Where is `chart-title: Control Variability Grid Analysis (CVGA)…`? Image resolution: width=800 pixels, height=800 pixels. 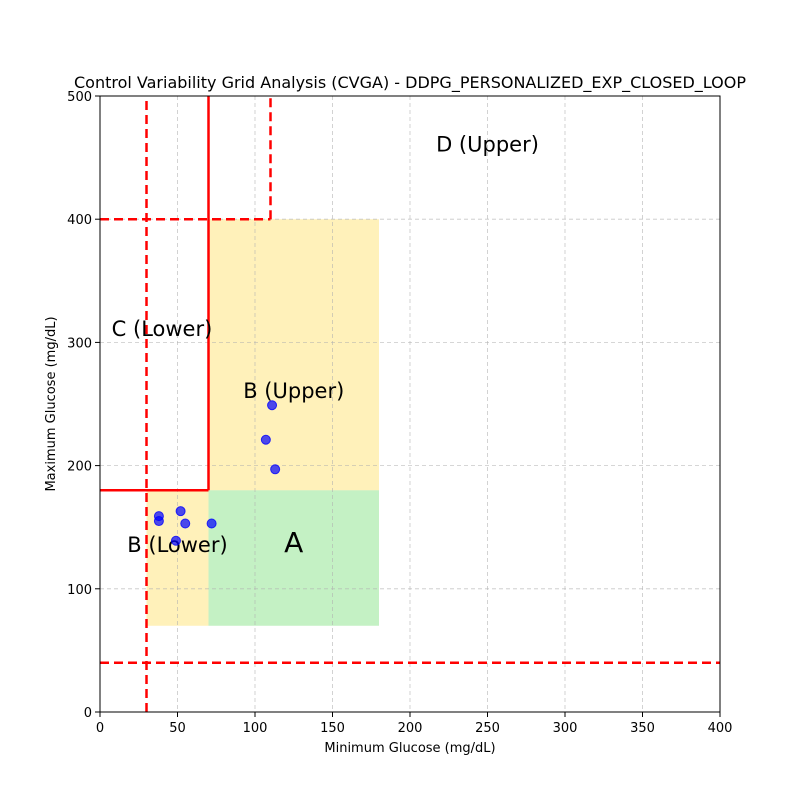
chart-title: Control Variability Grid Analysis (CVGA)… is located at coordinates (410, 83).